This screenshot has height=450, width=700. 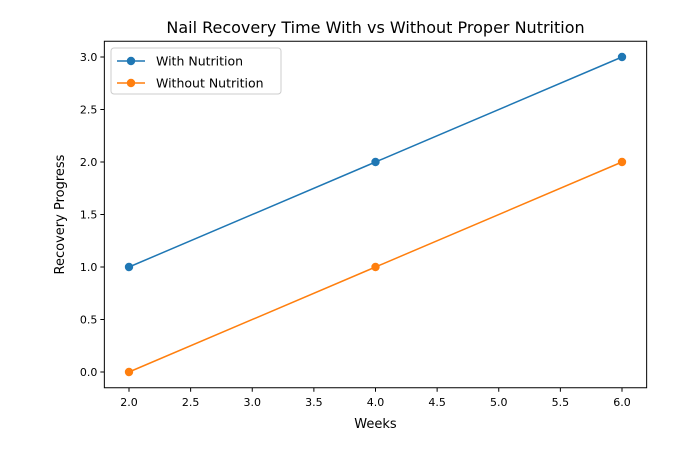 What do you see at coordinates (191, 402) in the screenshot?
I see `x-tick-label: 2.5` at bounding box center [191, 402].